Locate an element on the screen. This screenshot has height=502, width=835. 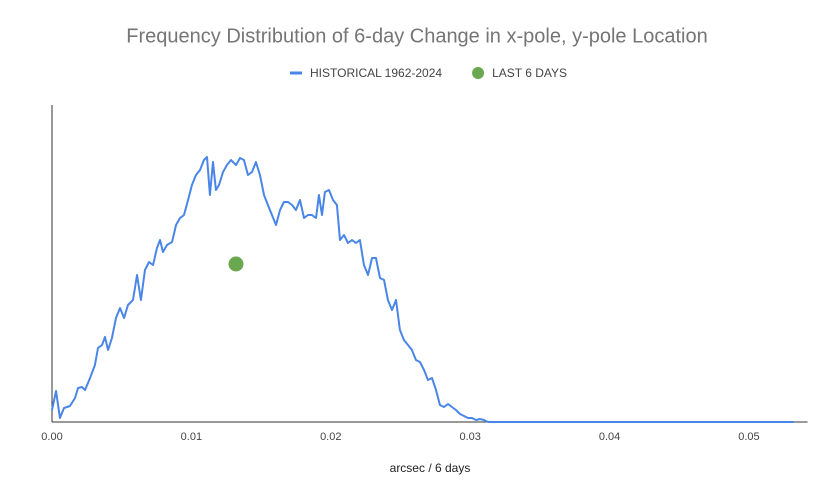
x-tick-label: 0.01 is located at coordinates (191, 437).